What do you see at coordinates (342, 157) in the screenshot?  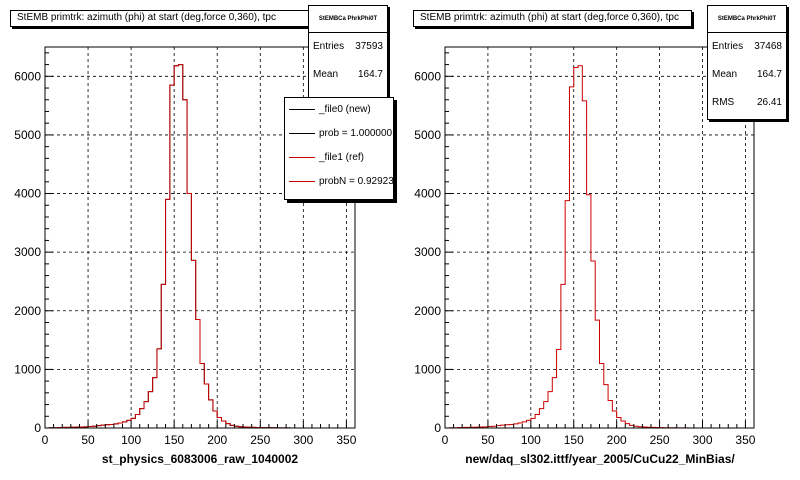 I see `legend-label: _file1 (ref)` at bounding box center [342, 157].